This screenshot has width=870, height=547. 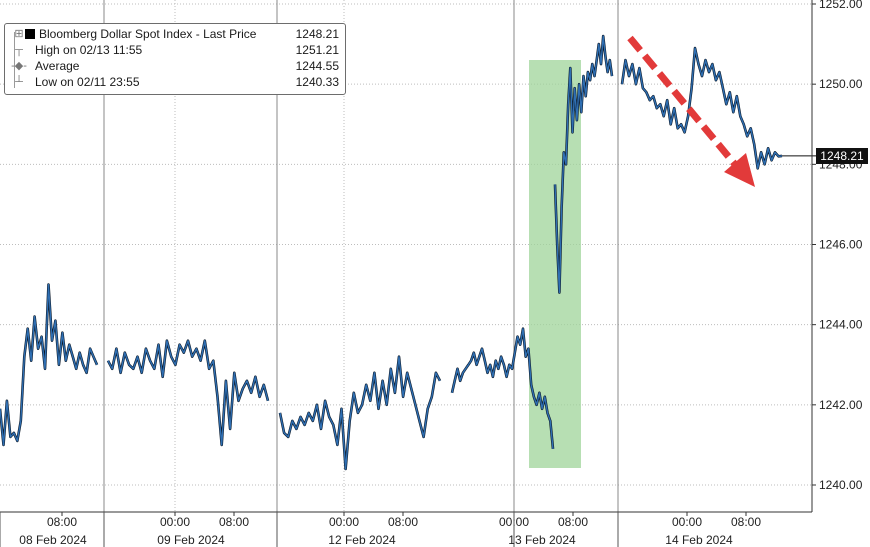 What do you see at coordinates (148, 34) in the screenshot?
I see `legend-series-title: Bloomberg Dollar Spot Index - Last Price` at bounding box center [148, 34].